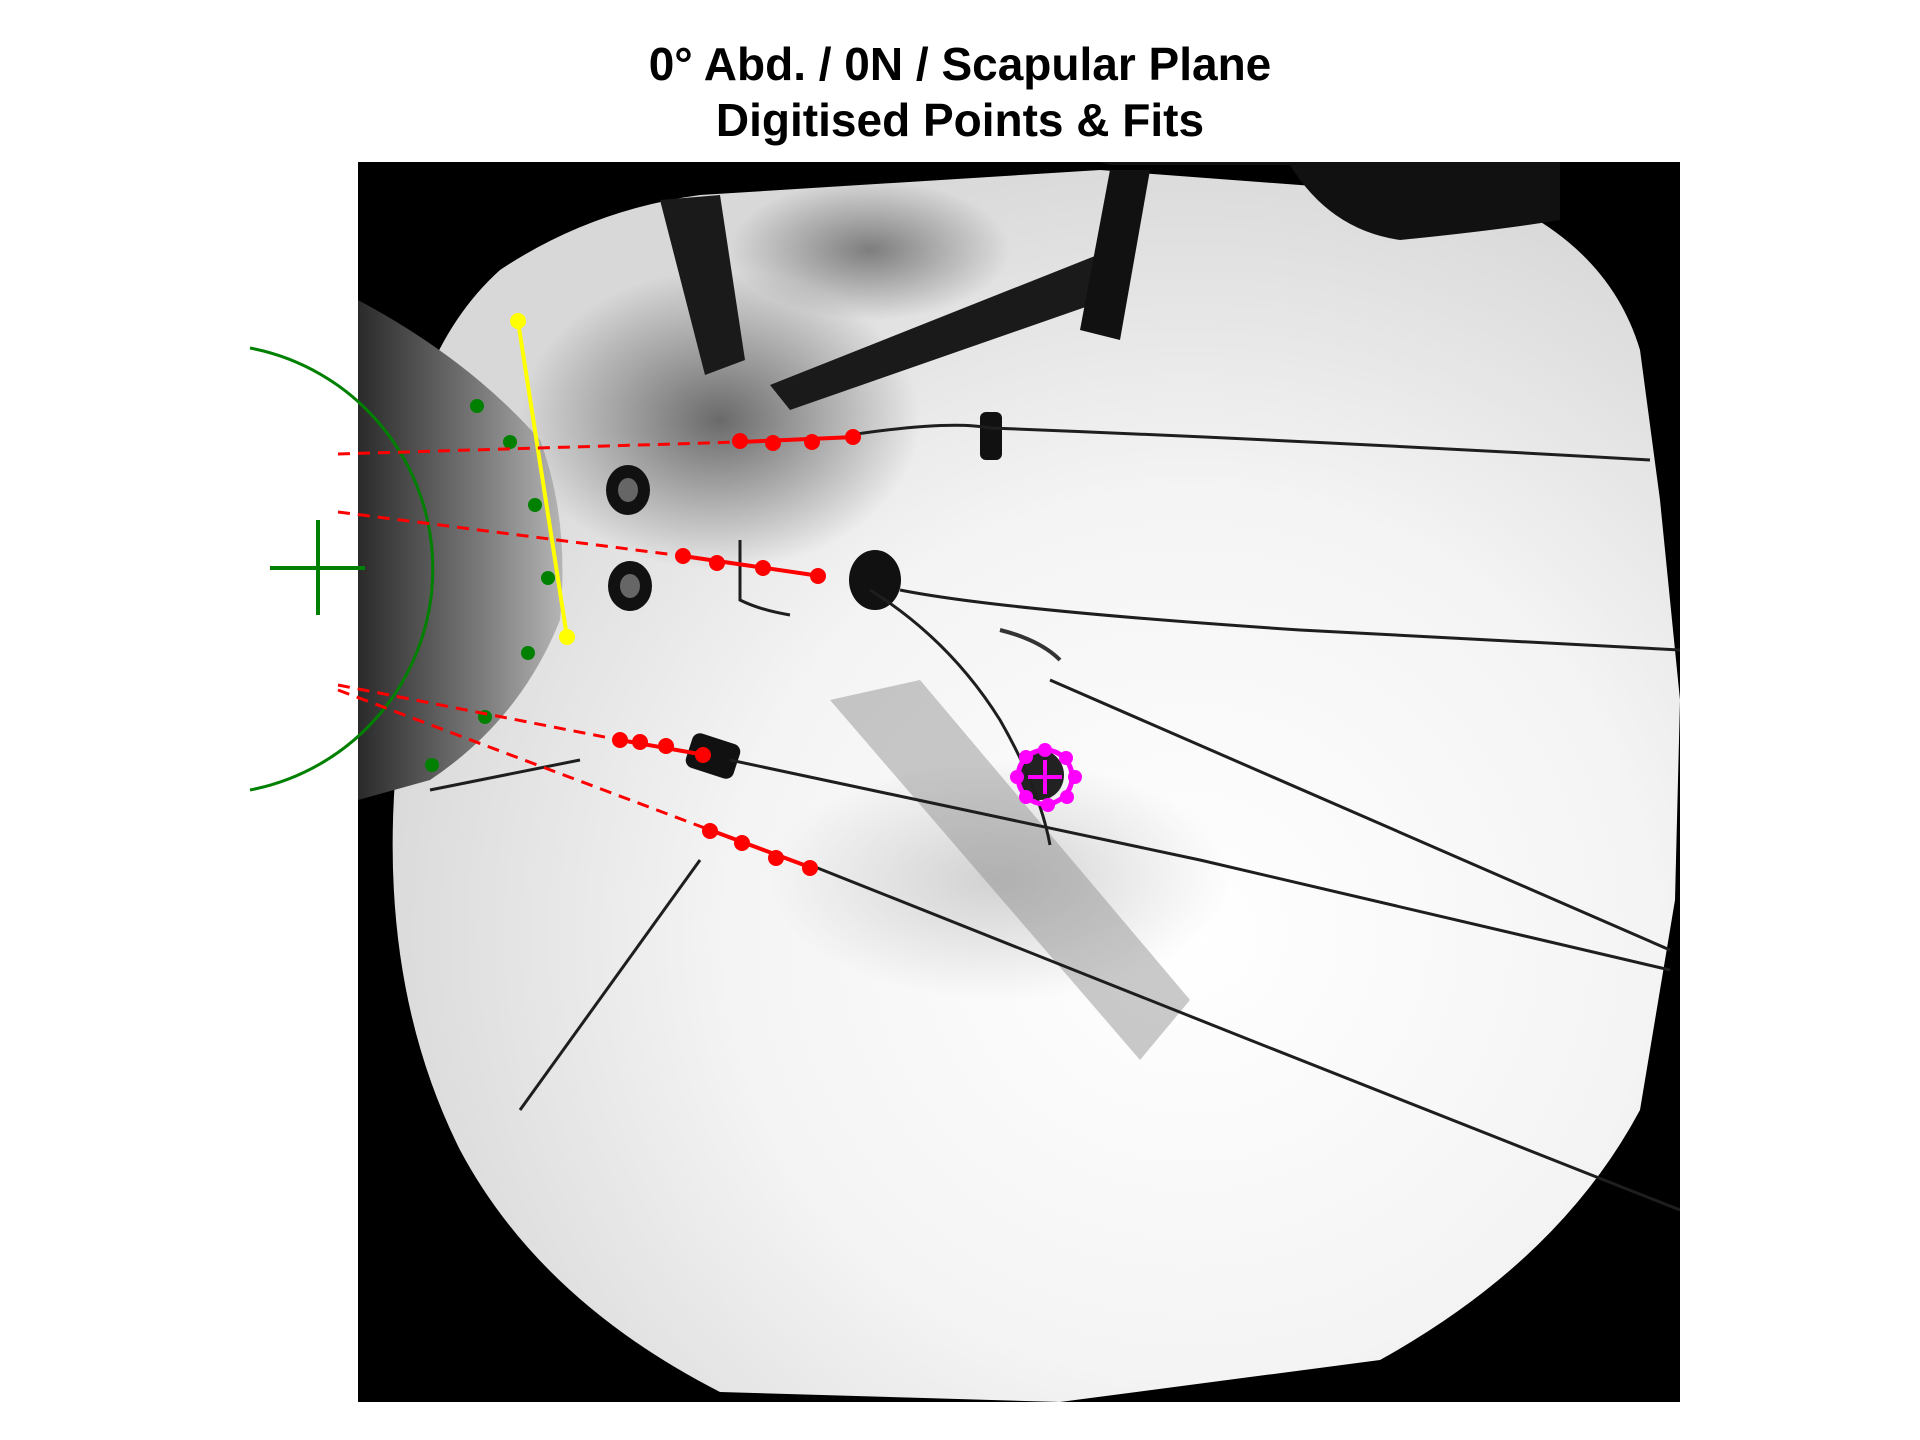 This screenshot has width=1920, height=1440. Describe the element at coordinates (567, 637) in the screenshot. I see `glenoid-point-inferior` at that location.